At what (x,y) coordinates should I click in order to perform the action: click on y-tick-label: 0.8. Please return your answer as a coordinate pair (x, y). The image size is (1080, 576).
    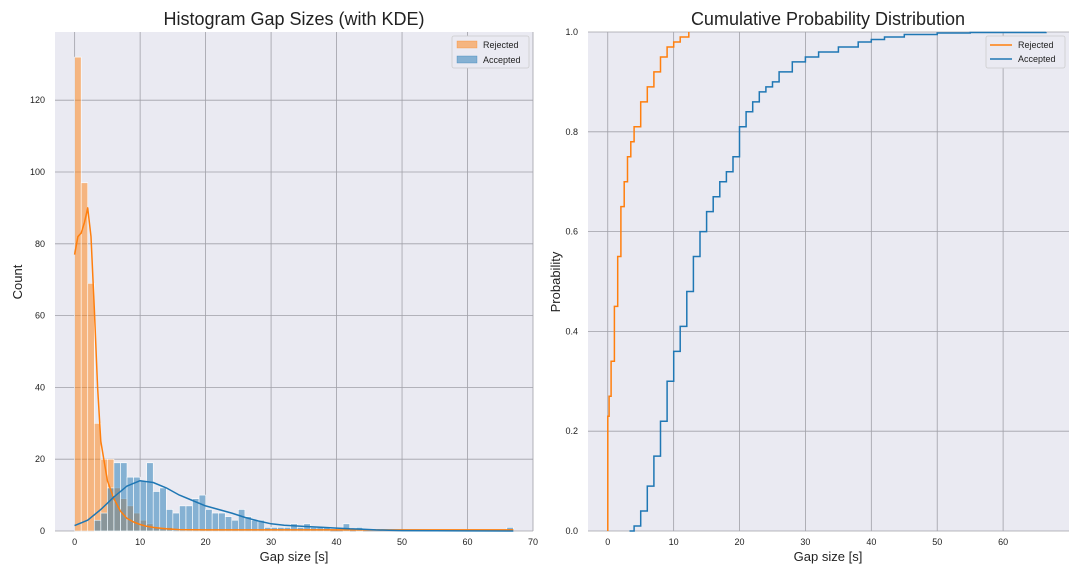
    Looking at the image, I should click on (571, 132).